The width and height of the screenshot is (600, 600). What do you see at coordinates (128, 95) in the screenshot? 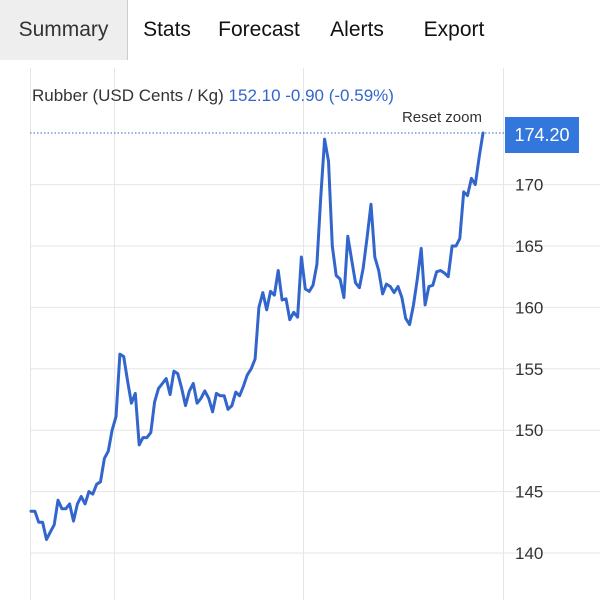
I see `legend-series-name: Rubber (USD Cents / Kg)` at bounding box center [128, 95].